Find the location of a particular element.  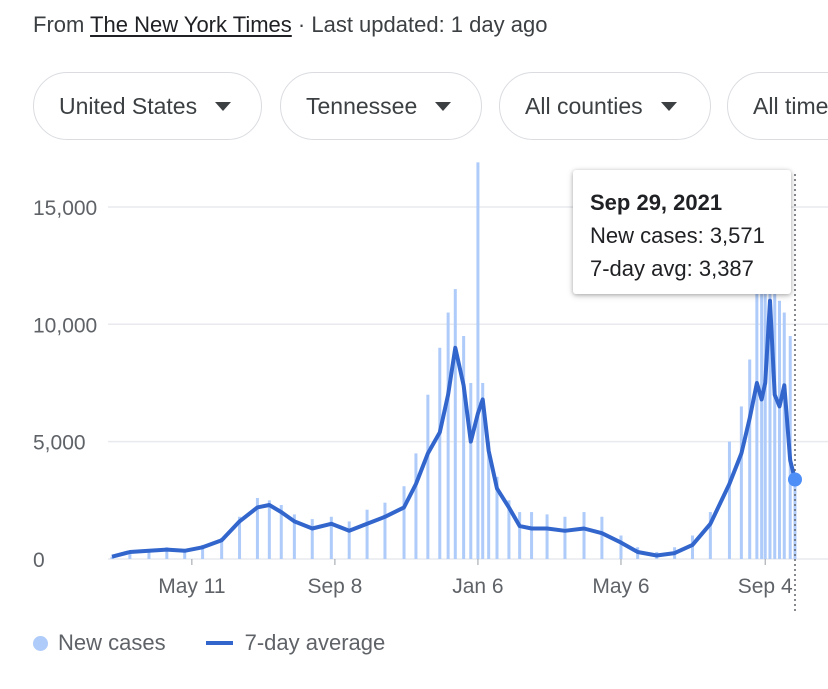

y-tick-label: 5,000 is located at coordinates (59, 443).